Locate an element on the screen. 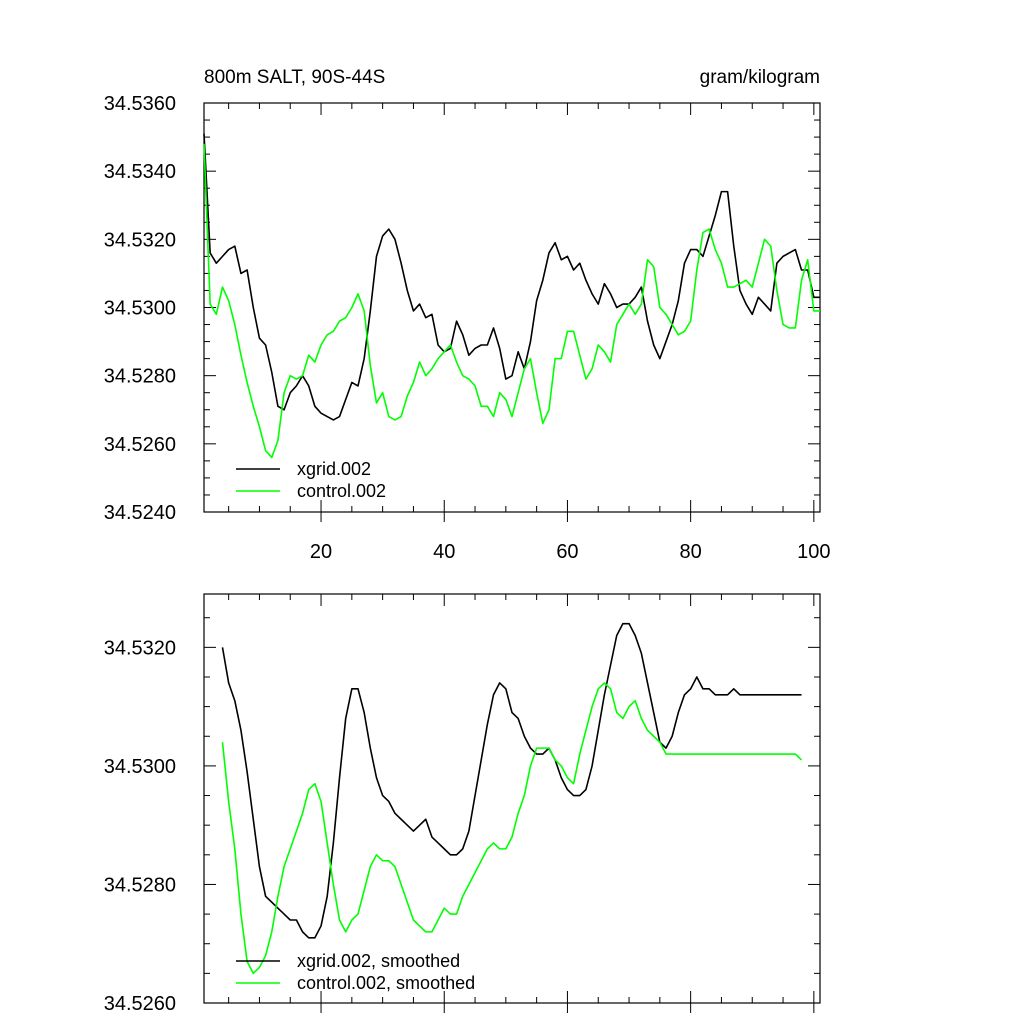  top-legend-label-1: control.002 is located at coordinates (341, 491).